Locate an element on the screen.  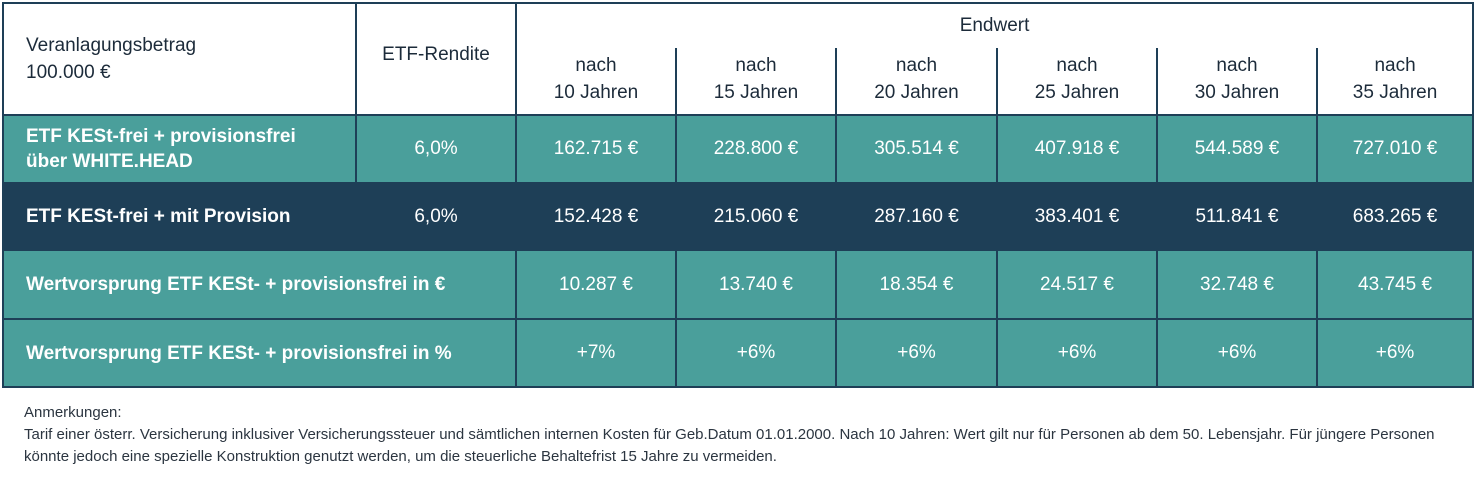
period-header-20: nach 20 Jahren is located at coordinates (916, 82).